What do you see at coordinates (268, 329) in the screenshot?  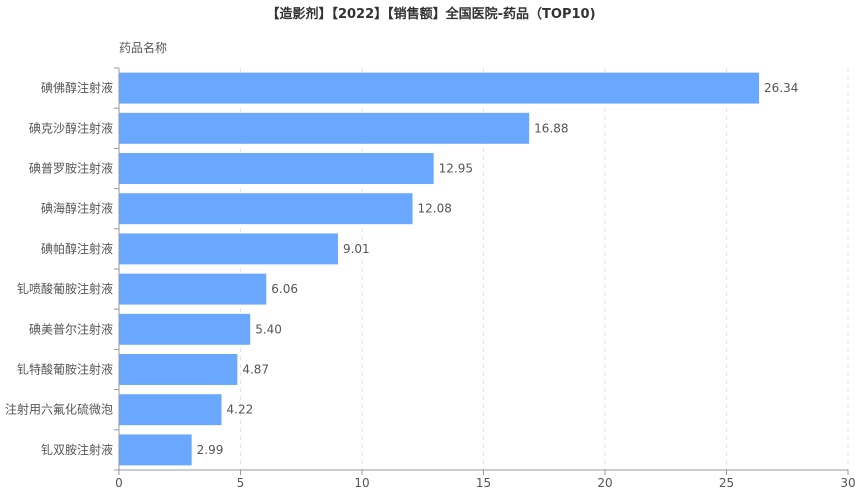 I see `data-label: 5.40` at bounding box center [268, 329].